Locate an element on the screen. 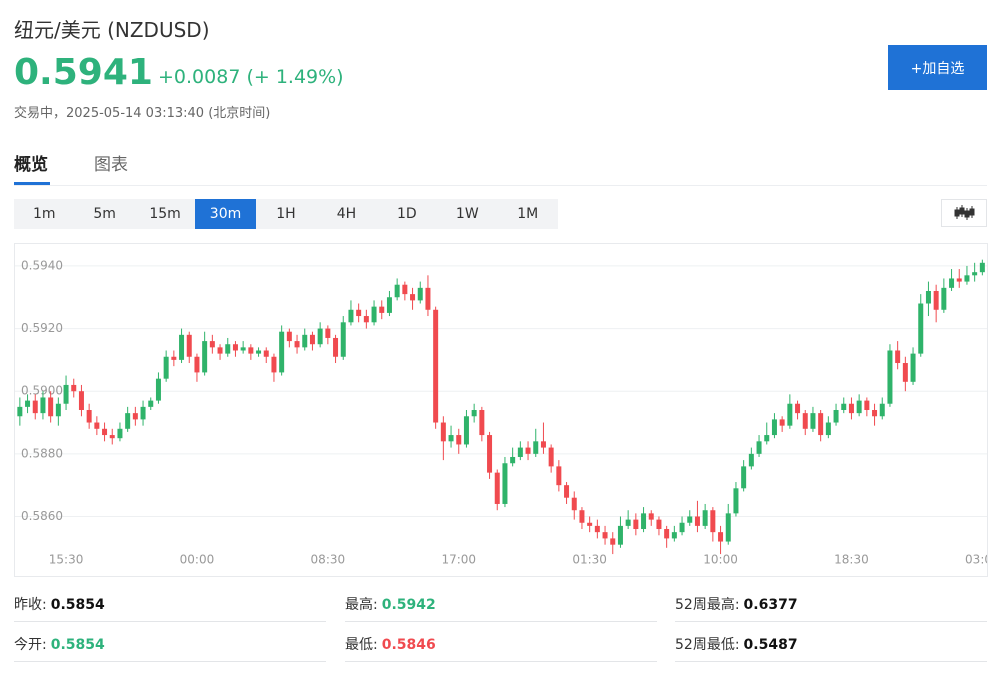 This screenshot has height=680, width=1005. tab: 概览 is located at coordinates (31, 165).